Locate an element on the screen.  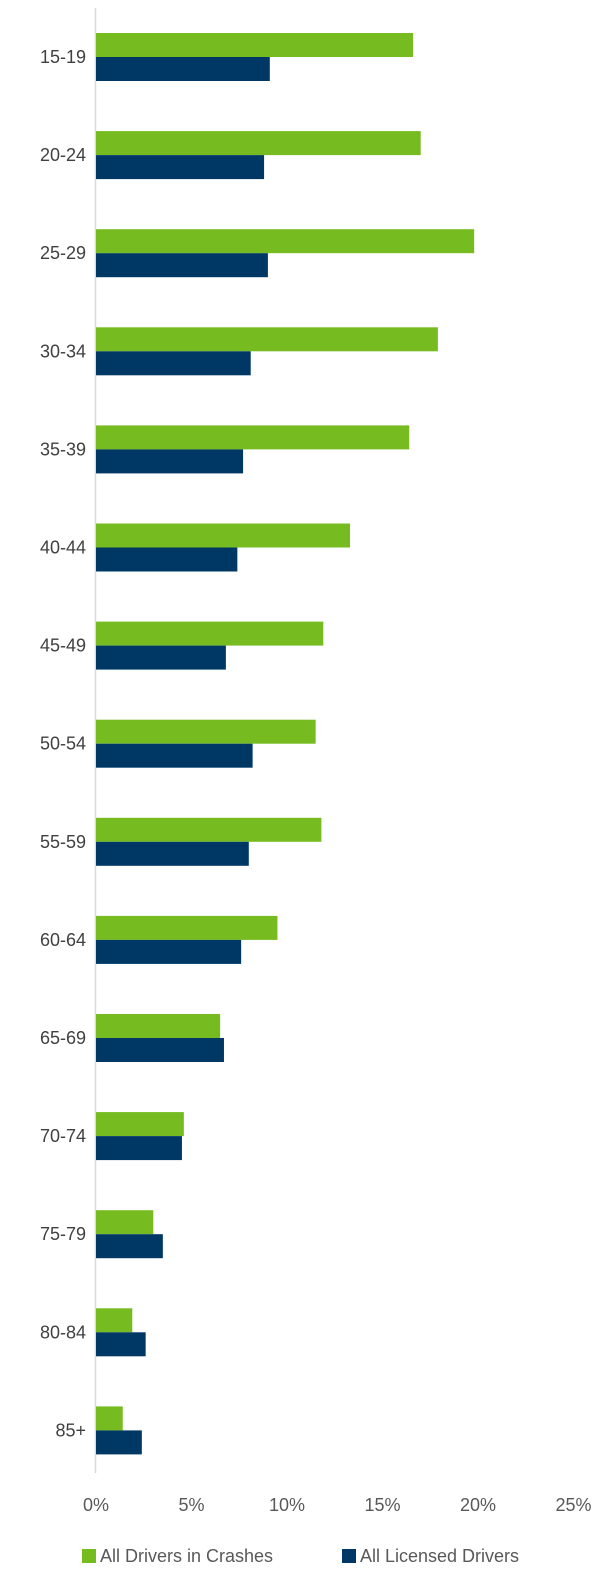
x-tick-label: 20% is located at coordinates (478, 1505).